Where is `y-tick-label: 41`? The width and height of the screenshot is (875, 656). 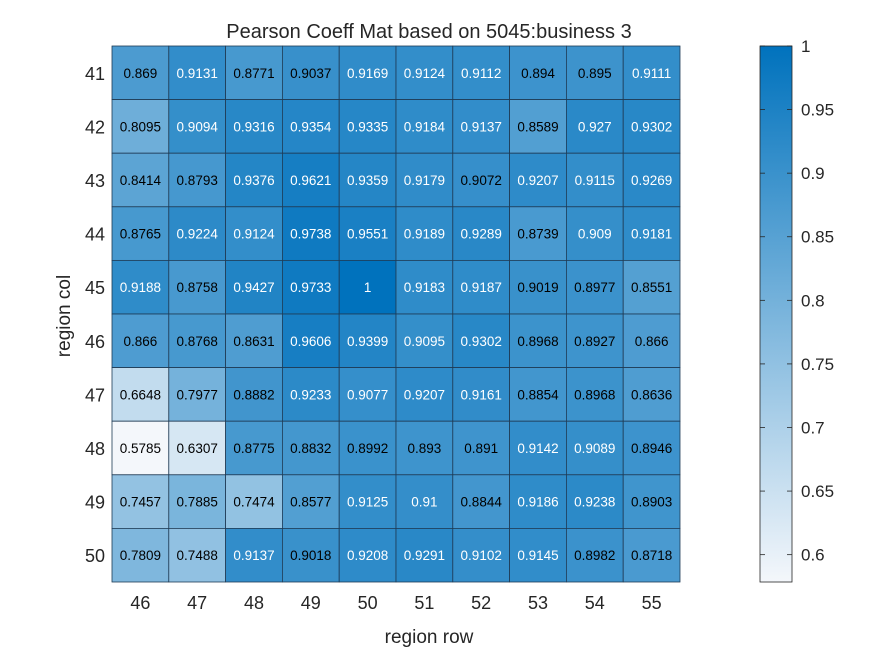 y-tick-label: 41 is located at coordinates (95, 74).